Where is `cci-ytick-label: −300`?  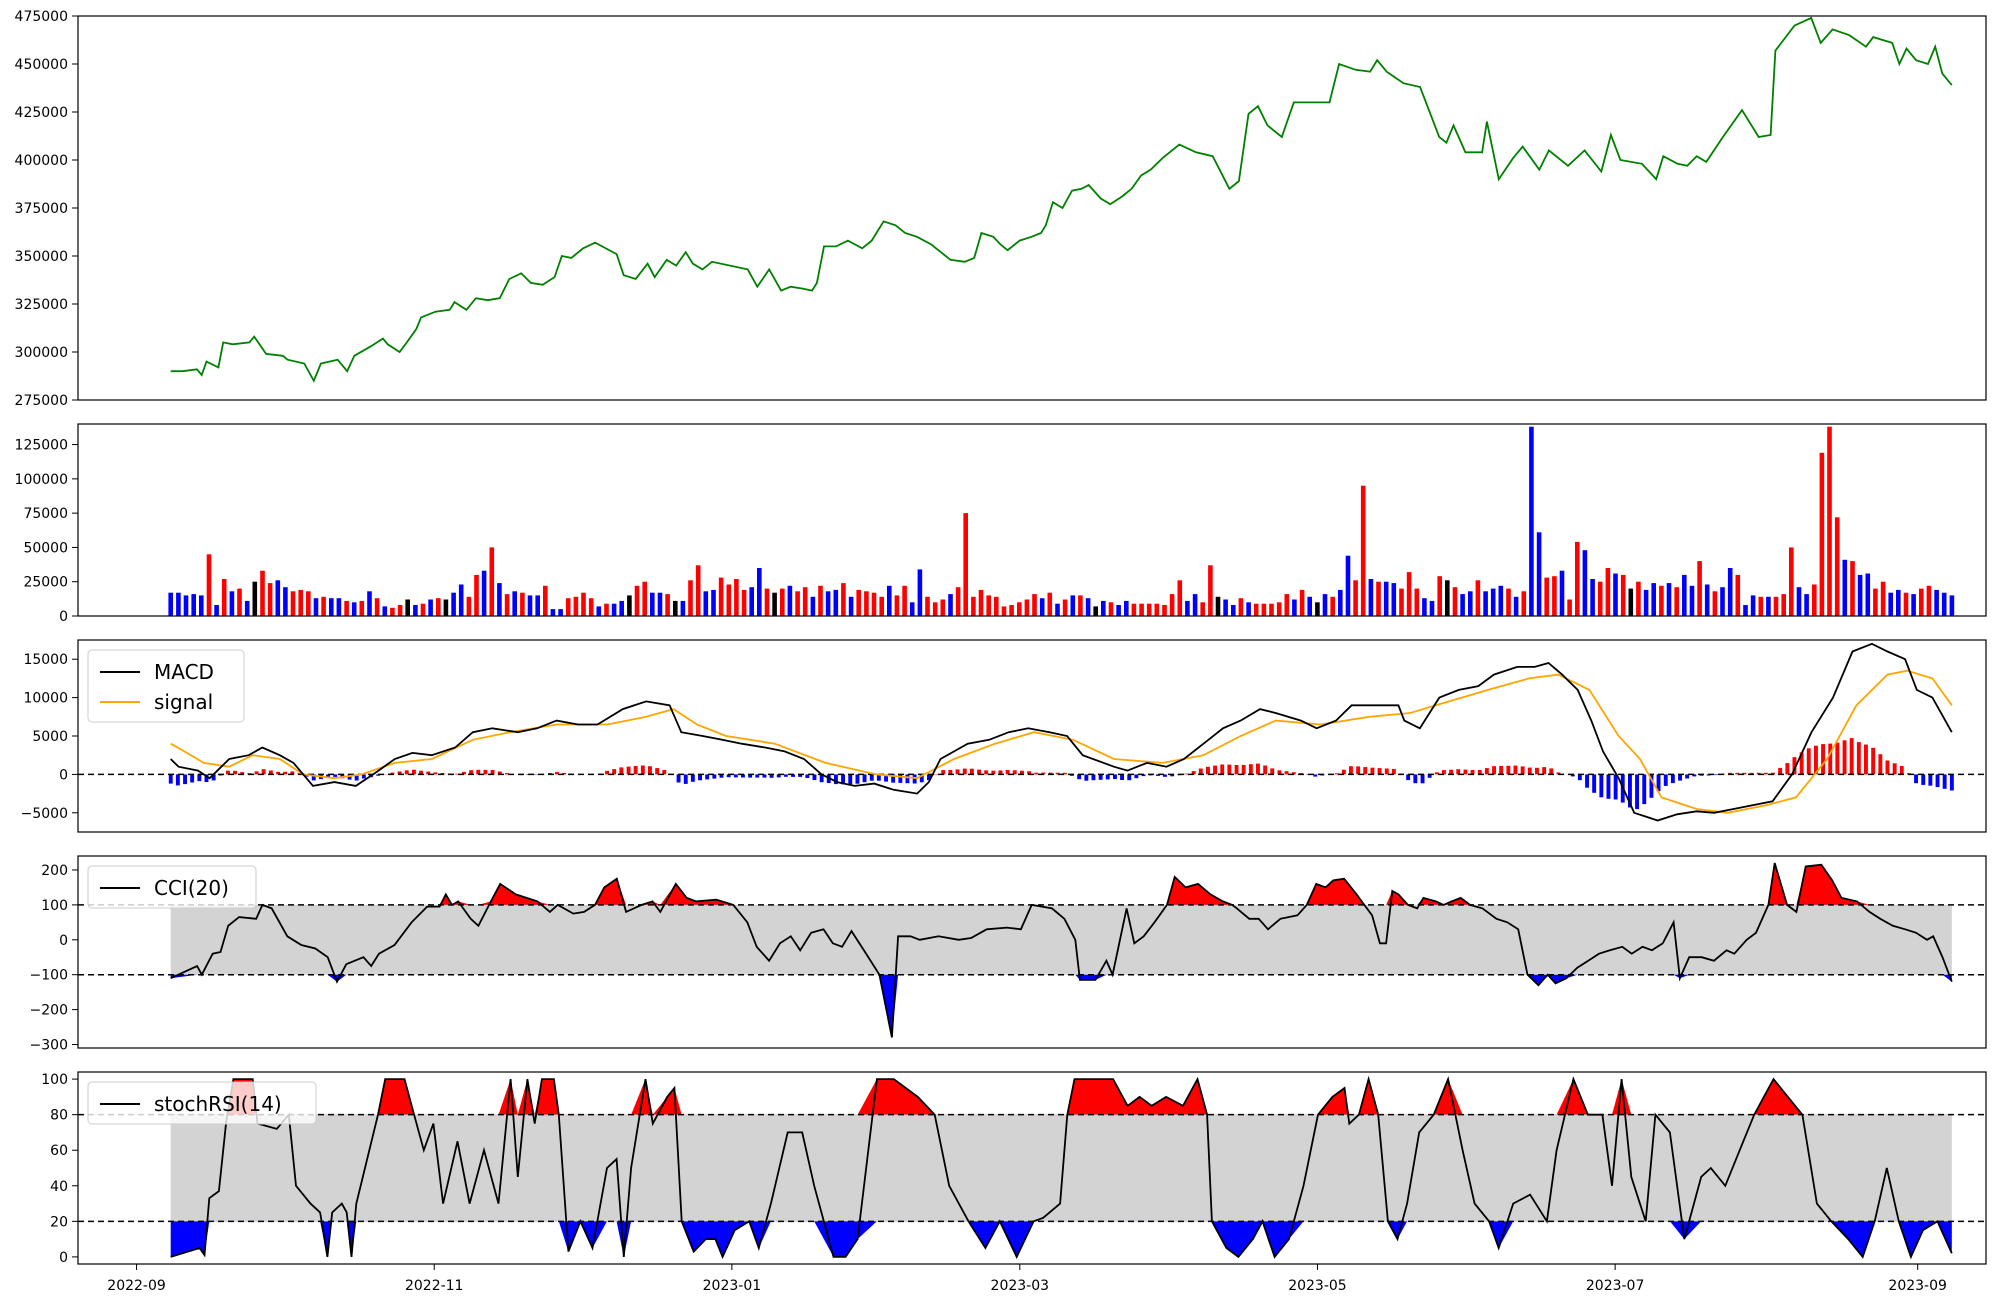
cci-ytick-label: −300 is located at coordinates (49, 1046).